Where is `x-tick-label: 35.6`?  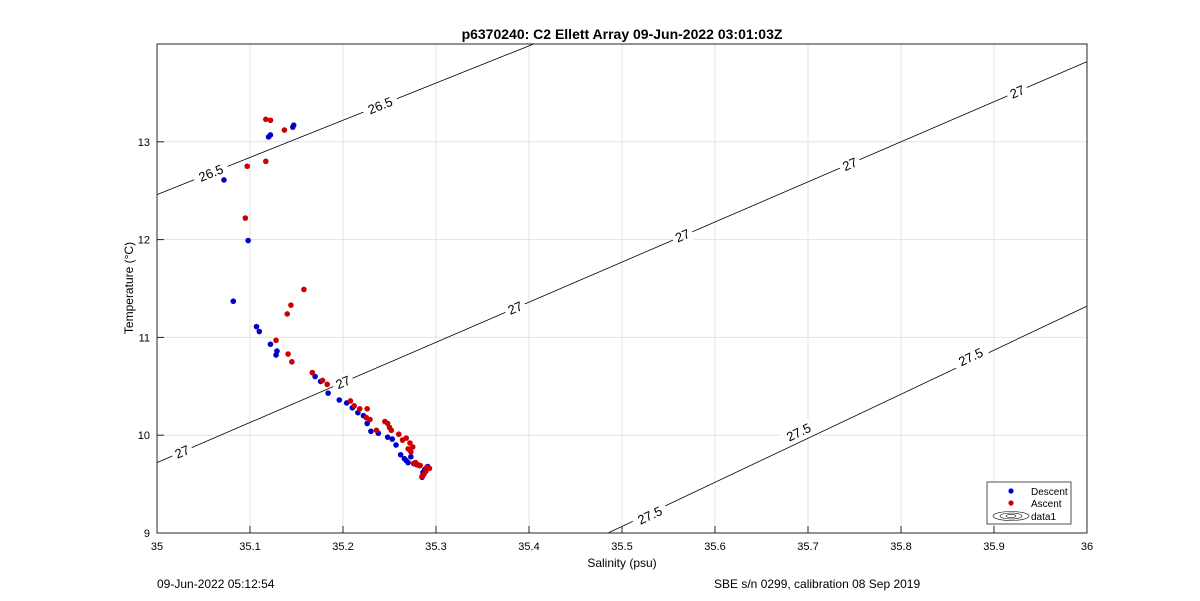 x-tick-label: 35.6 is located at coordinates (714, 547).